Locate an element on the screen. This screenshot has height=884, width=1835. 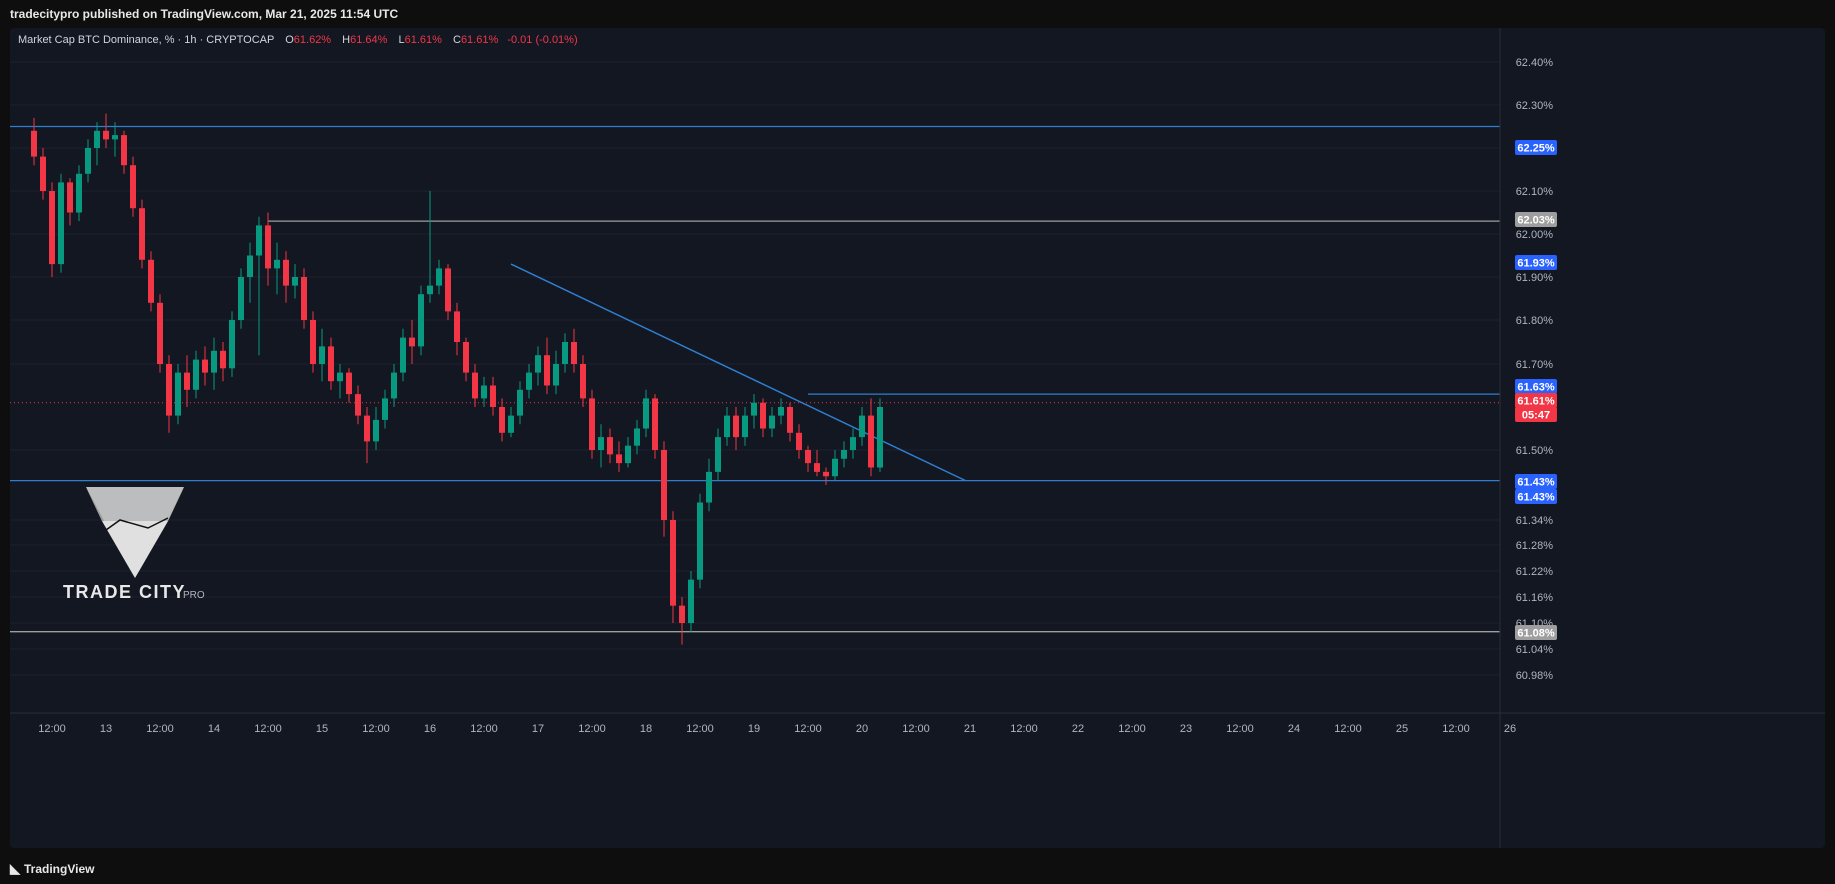
trendline is located at coordinates (738, 372).